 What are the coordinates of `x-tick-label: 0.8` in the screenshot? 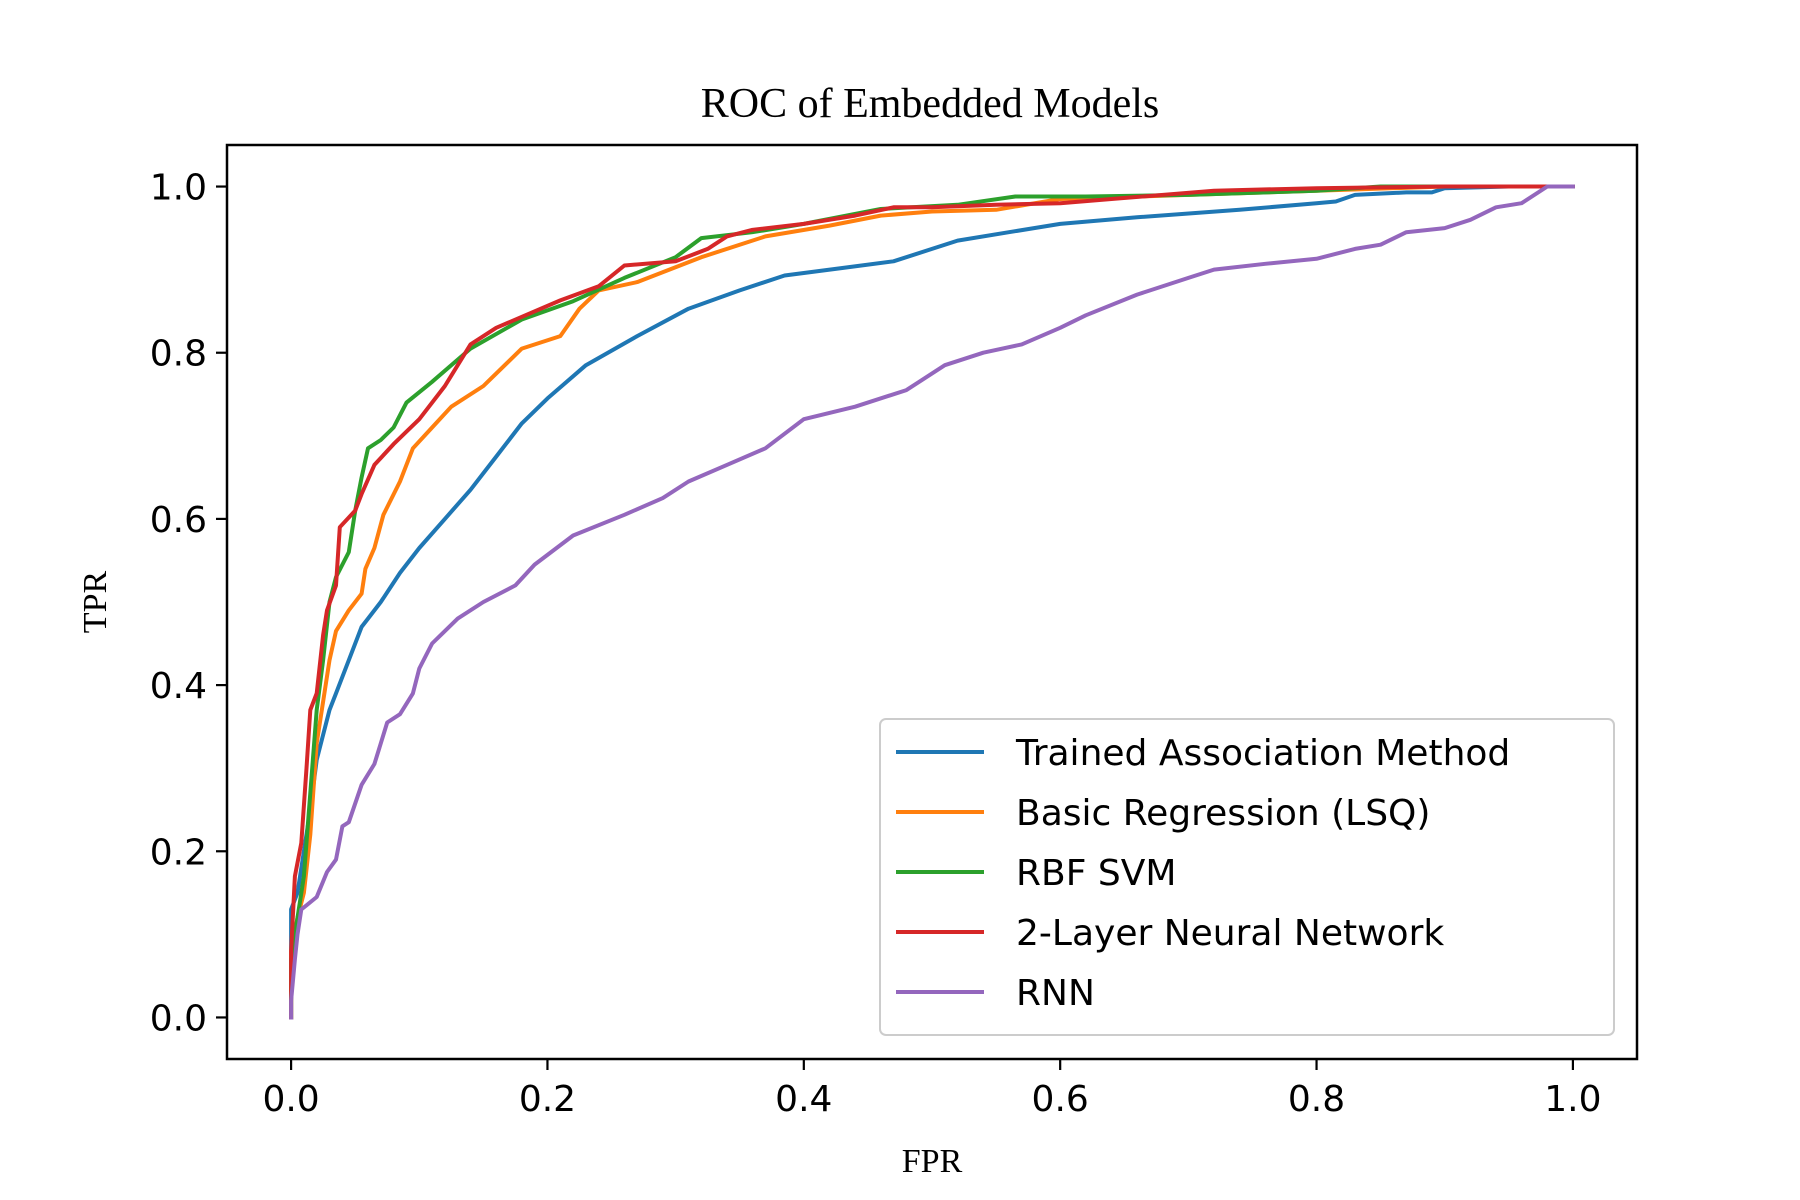 It's located at (1316, 1099).